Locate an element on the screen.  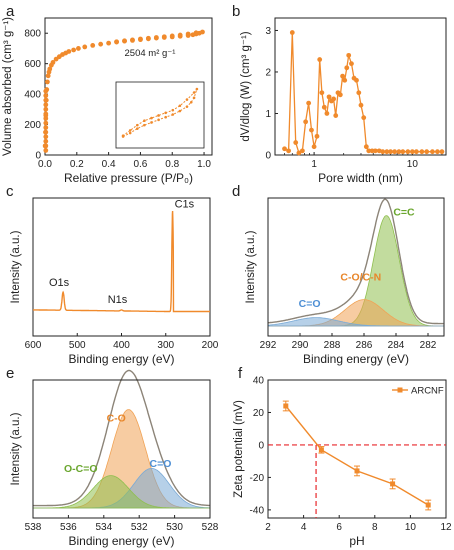
panel-e-xlabel: Binding energy (eV) is located at coordinates (121, 541).